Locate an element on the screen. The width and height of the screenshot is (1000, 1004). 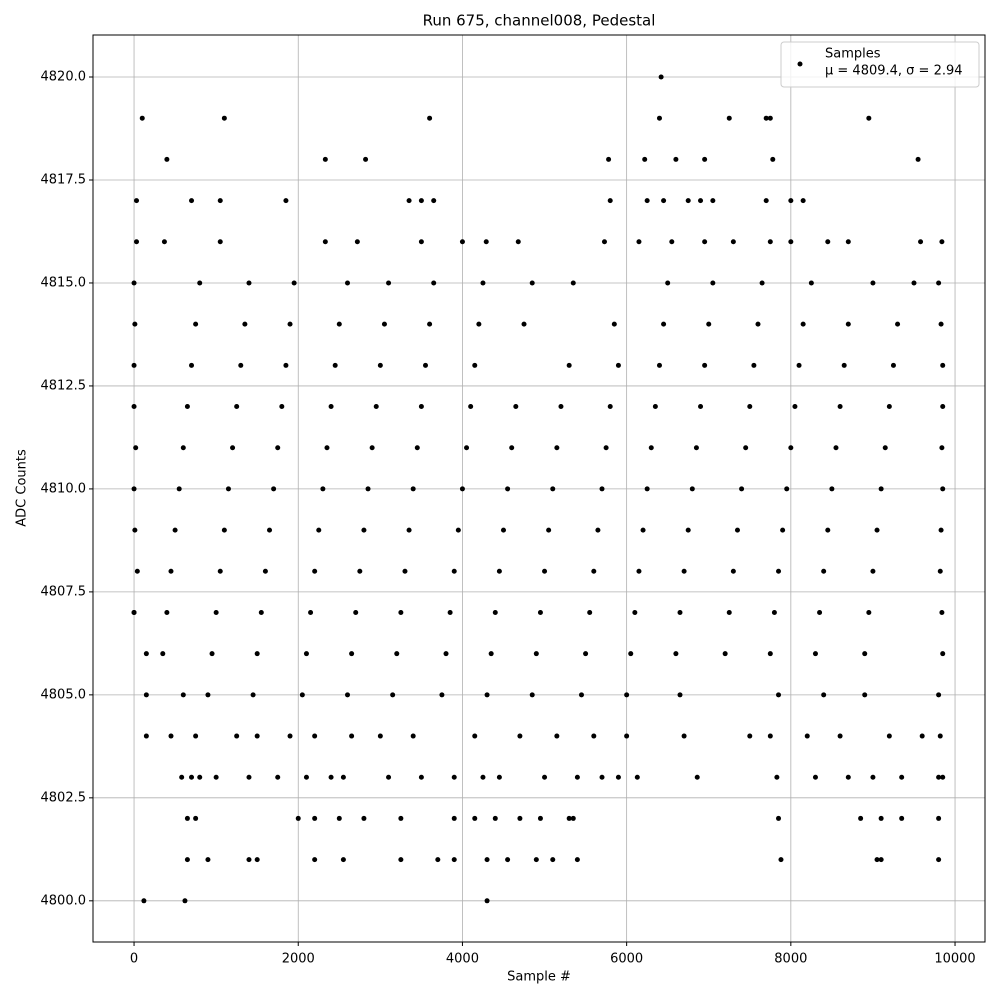
x-tick-label: 4000 is located at coordinates (462, 959).